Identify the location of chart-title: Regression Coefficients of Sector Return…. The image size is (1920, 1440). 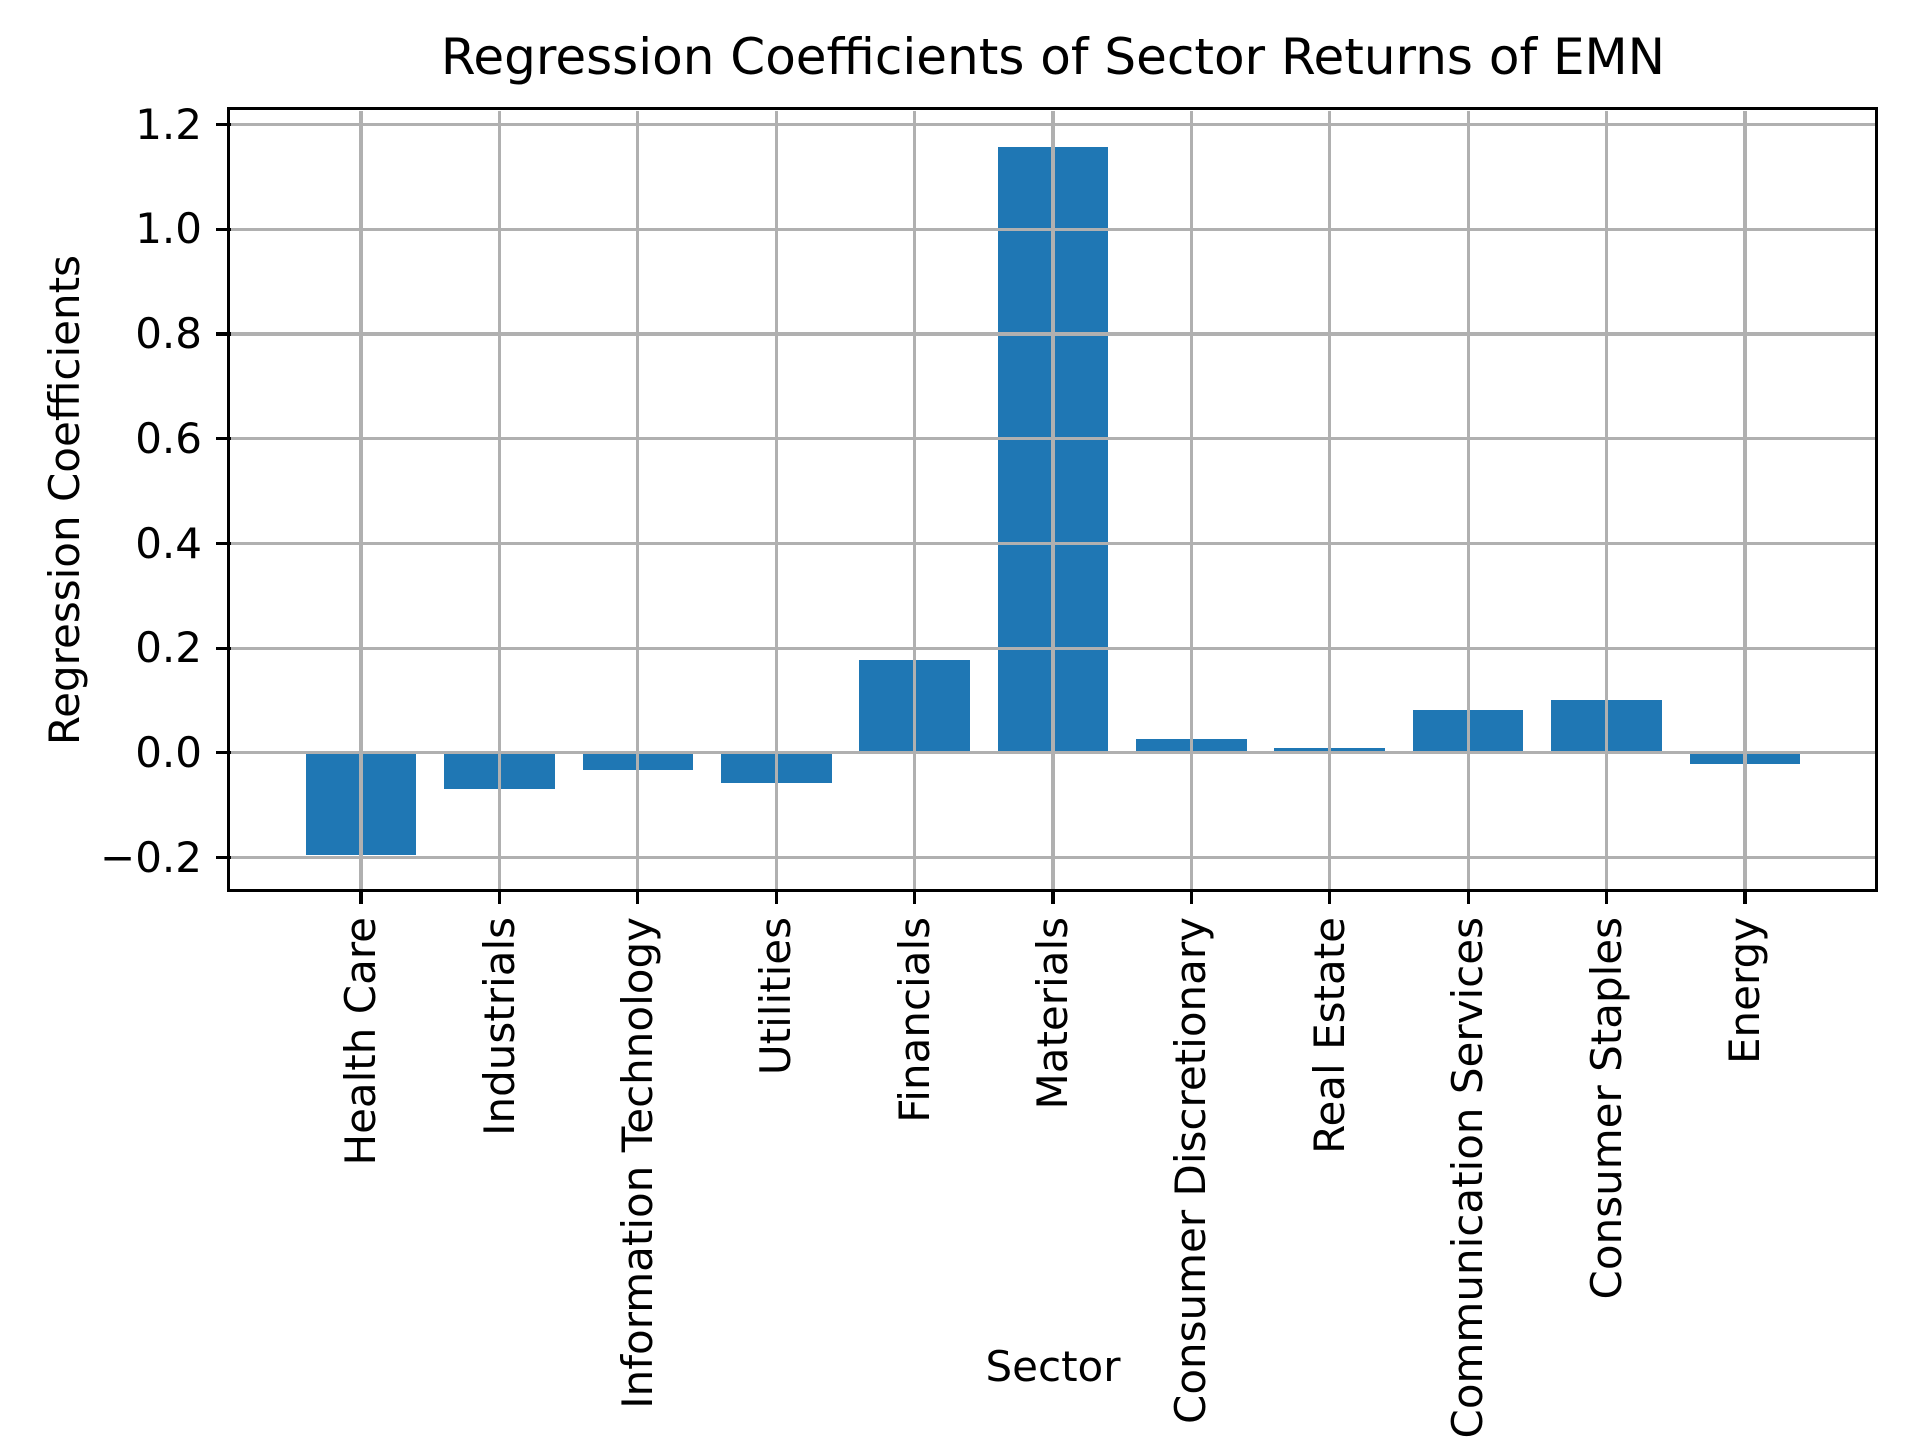
(1053, 57).